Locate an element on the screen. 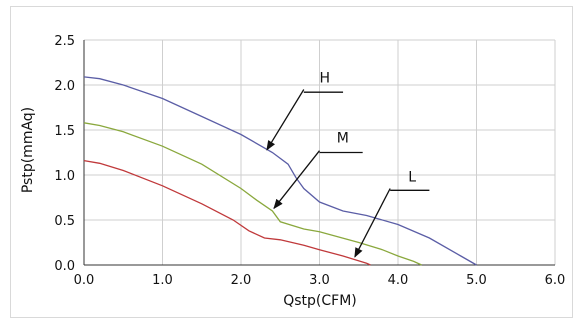 The height and width of the screenshot is (322, 578). y-tick-label: 1.0 is located at coordinates (64, 176).